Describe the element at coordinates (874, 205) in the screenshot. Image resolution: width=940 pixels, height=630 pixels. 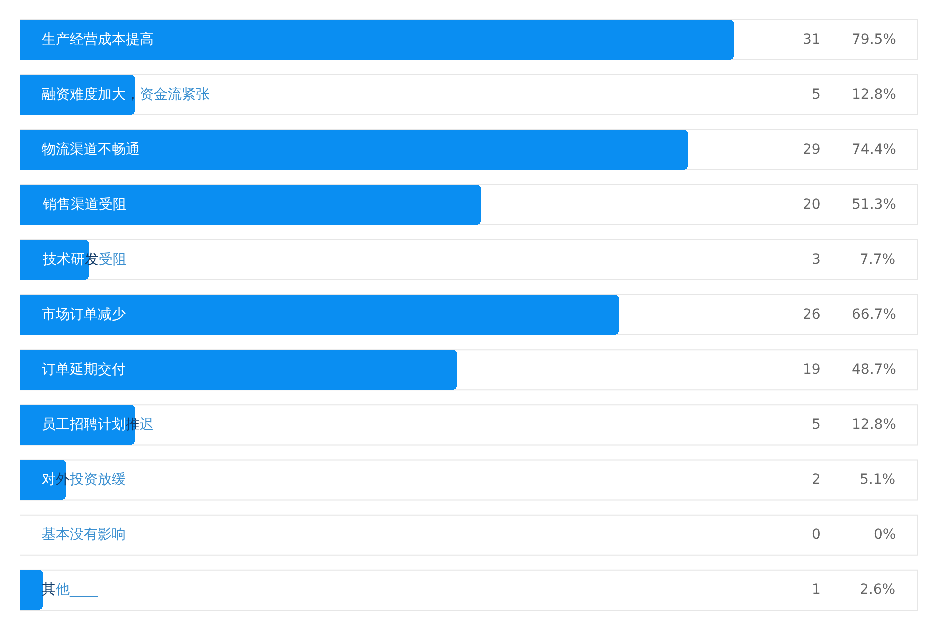
I see `data-label: 51.3%` at that location.